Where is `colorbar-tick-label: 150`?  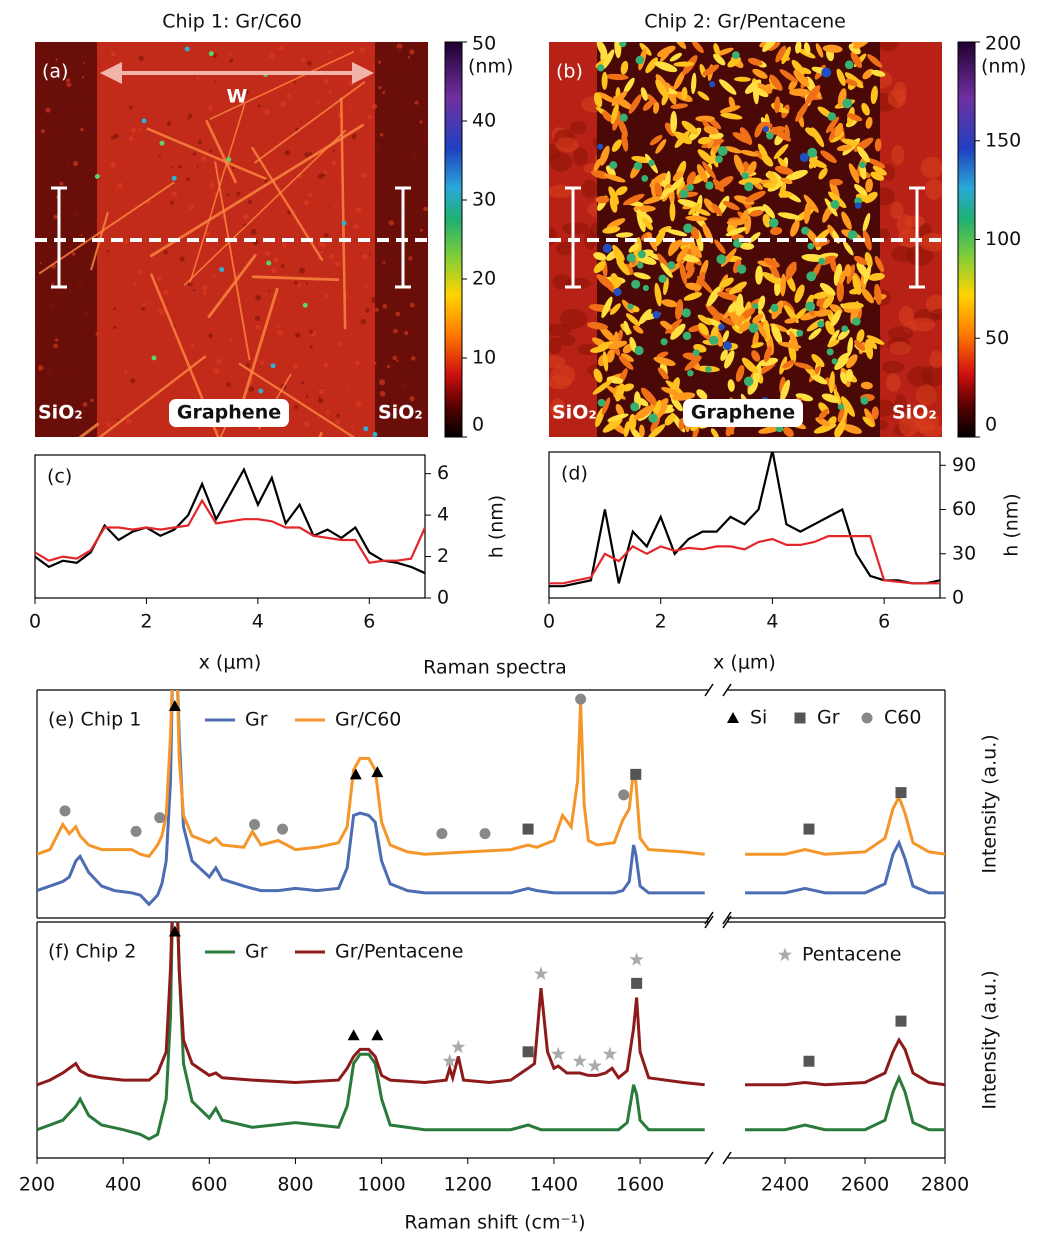
colorbar-tick-label: 150 is located at coordinates (1003, 140).